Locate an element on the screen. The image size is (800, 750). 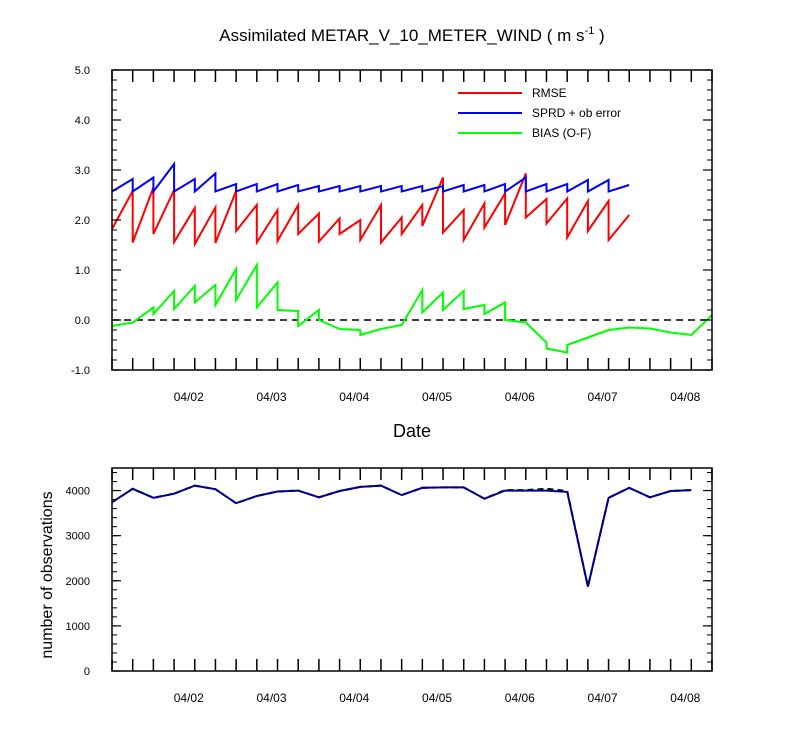
legend: RMSE SPRD + ob error BIAS (O-F) is located at coordinates (539, 113).